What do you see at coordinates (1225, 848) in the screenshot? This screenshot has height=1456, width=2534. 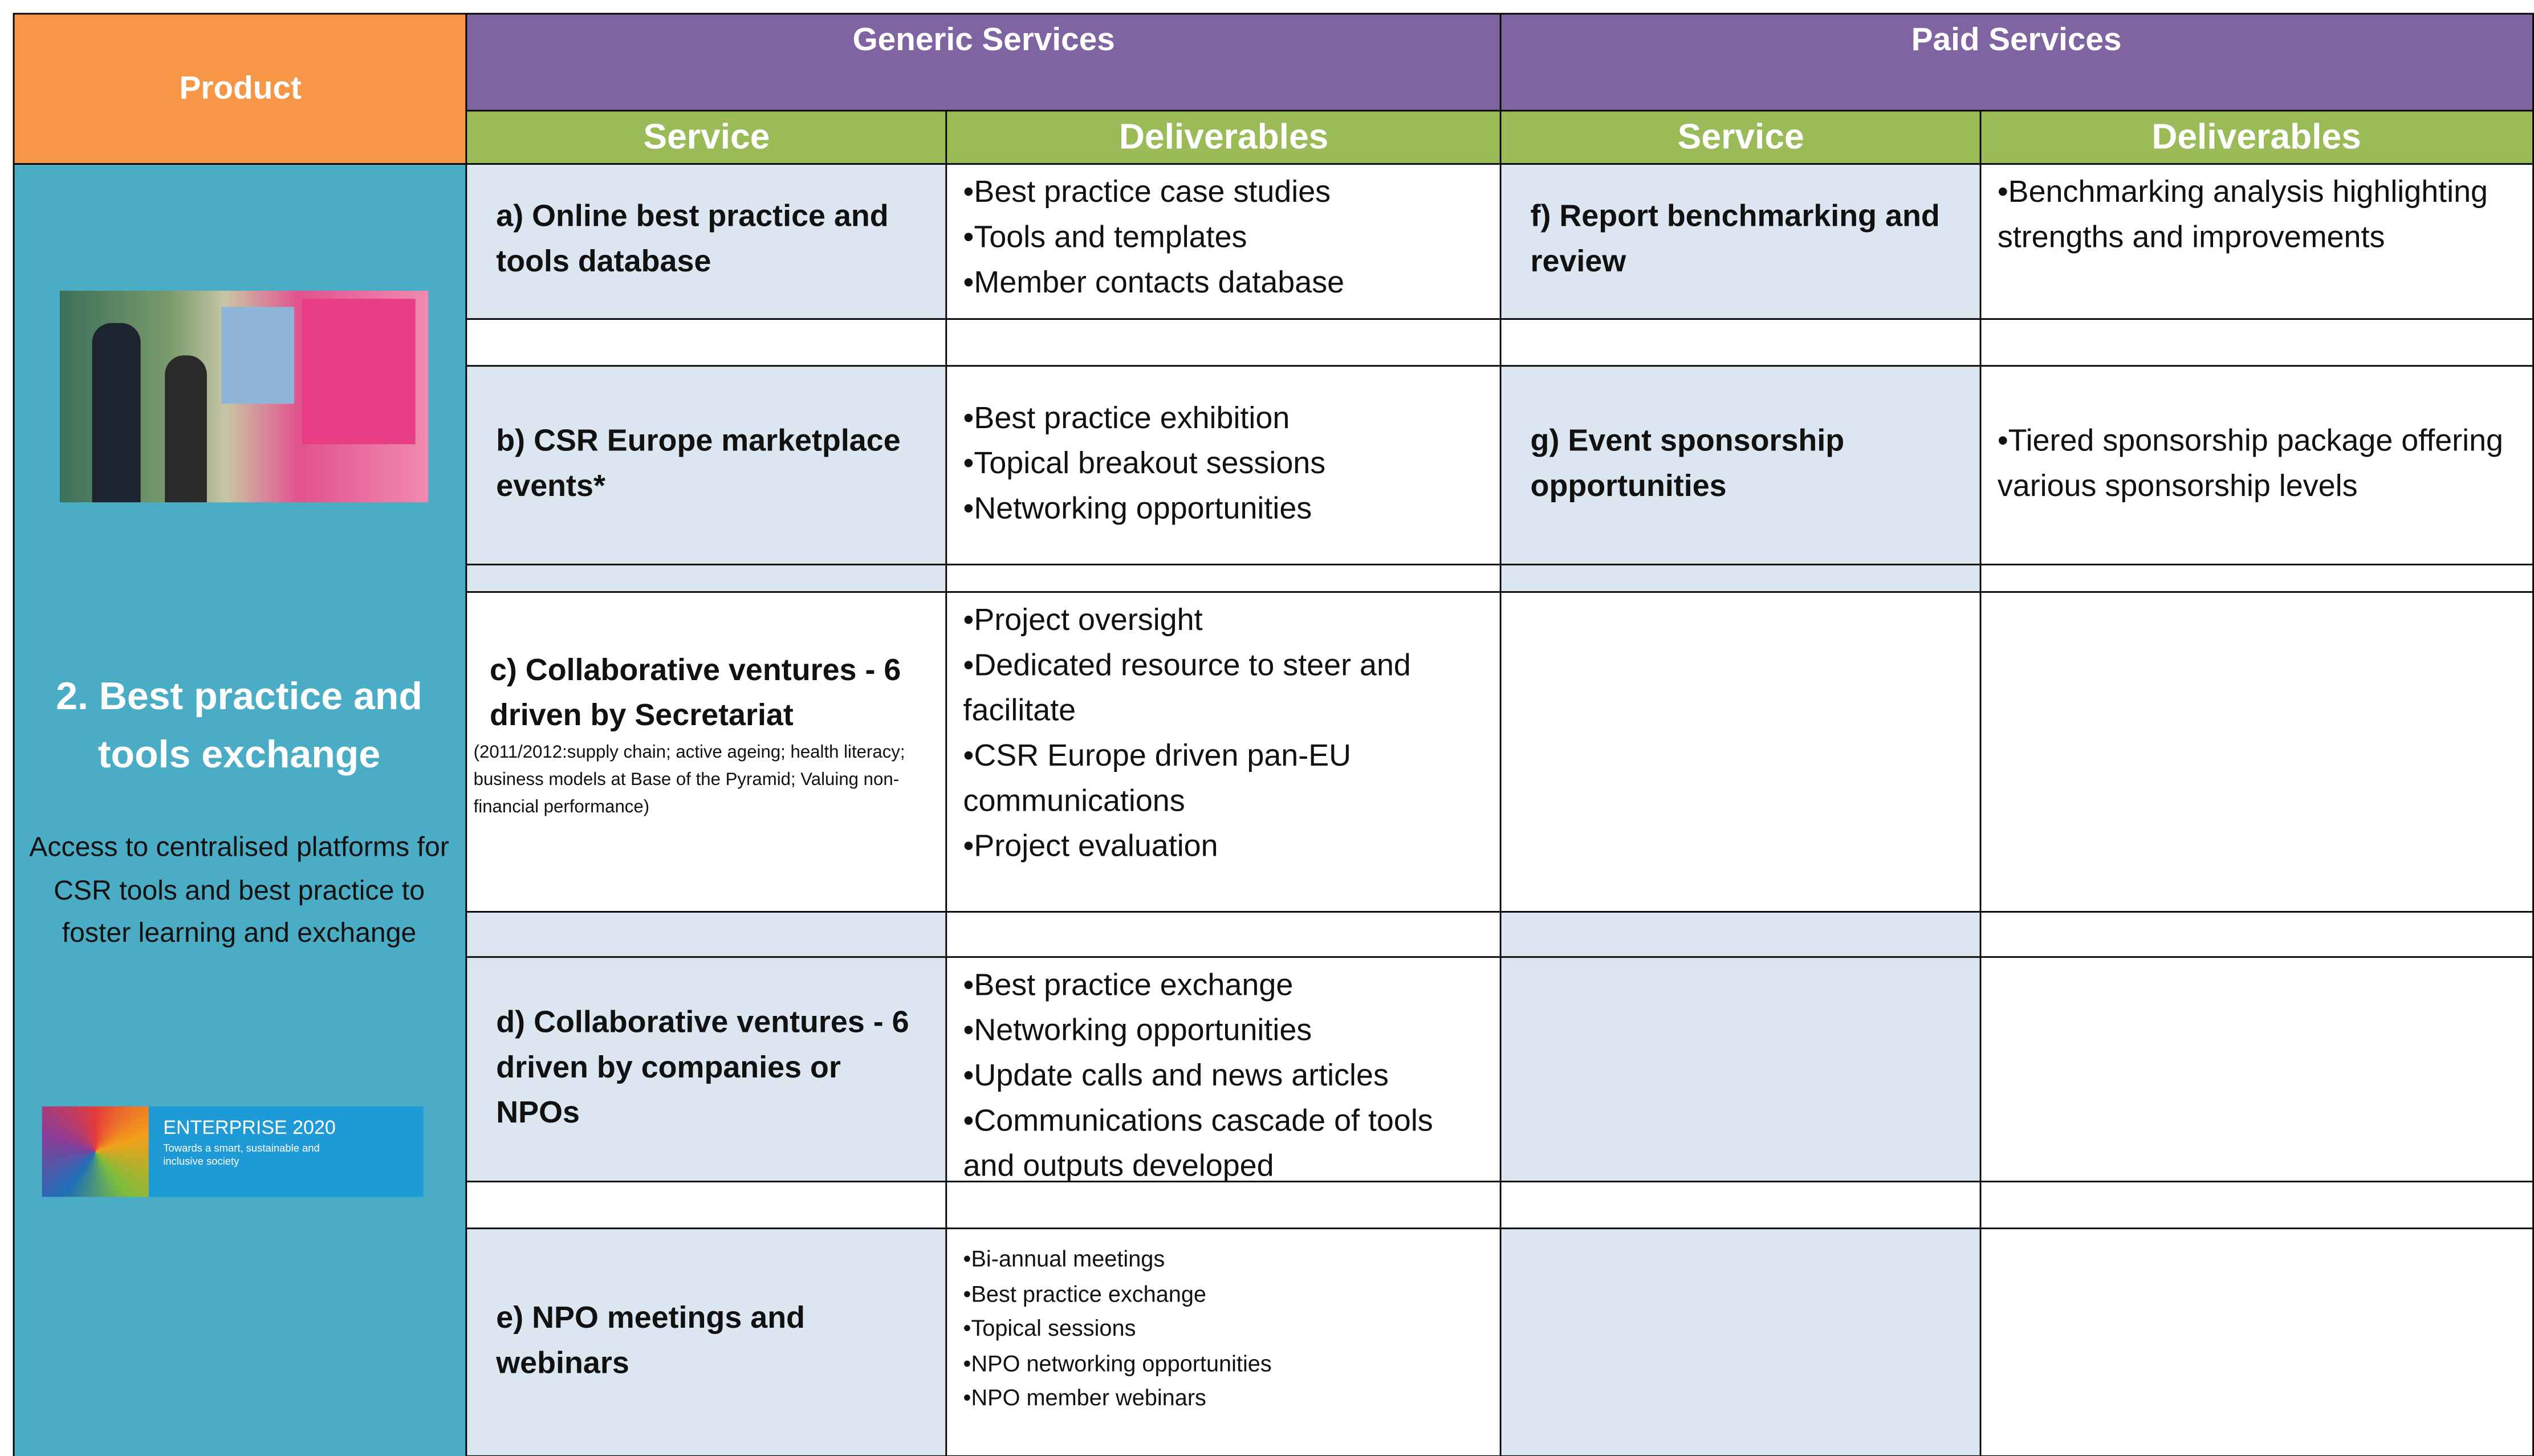 I see `deliverable: Project evaluation` at bounding box center [1225, 848].